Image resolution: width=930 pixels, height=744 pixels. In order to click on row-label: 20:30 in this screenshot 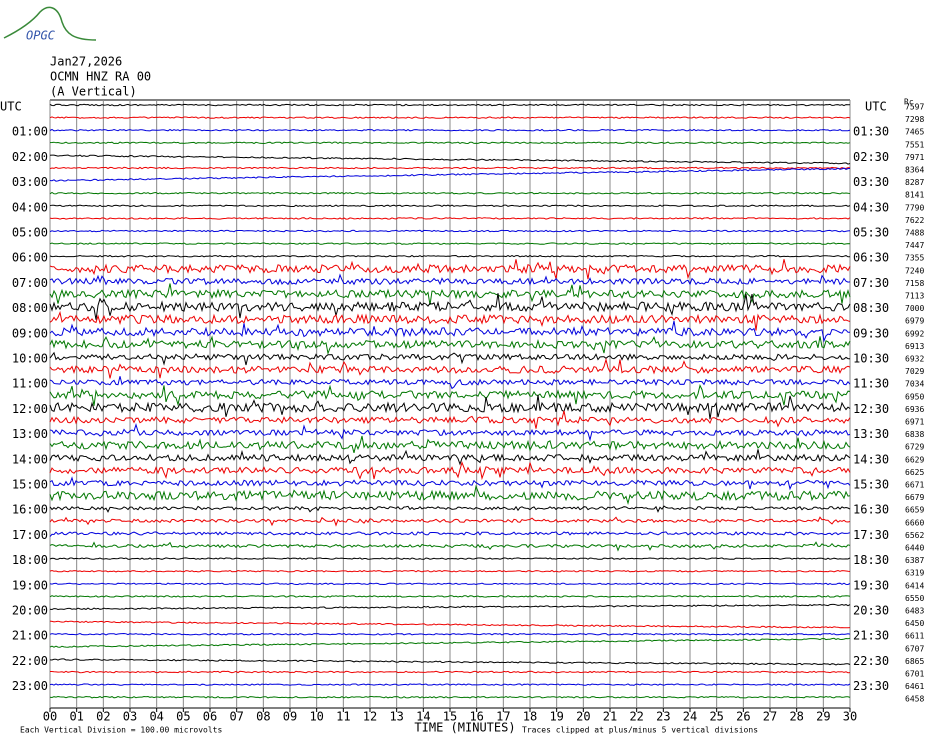, I will do `click(871, 611)`.